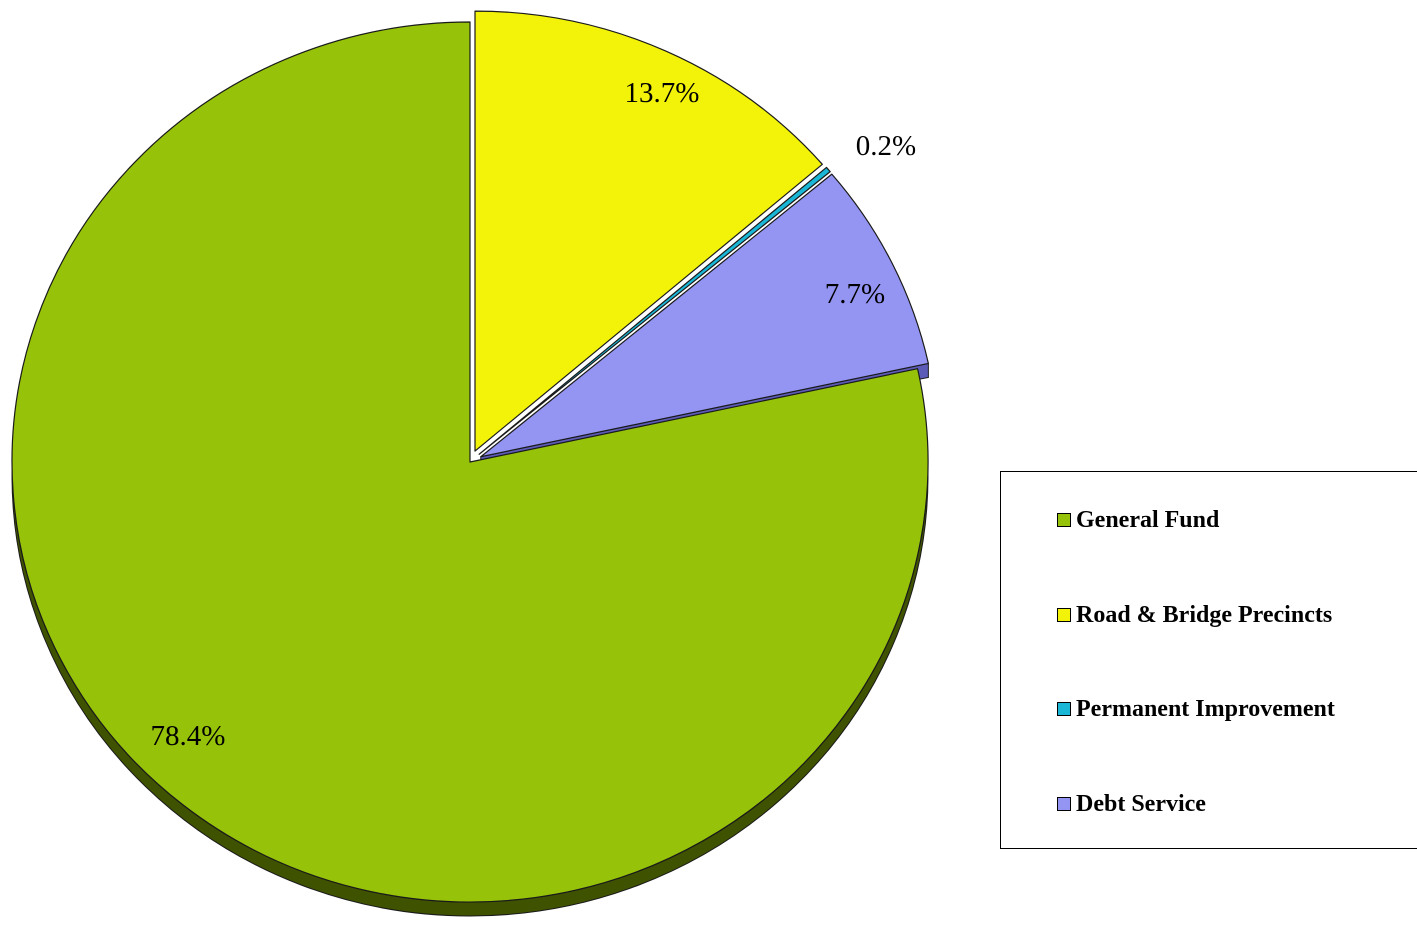 The image size is (1417, 935). I want to click on legend-item-general-fund: General Fund, so click(1138, 520).